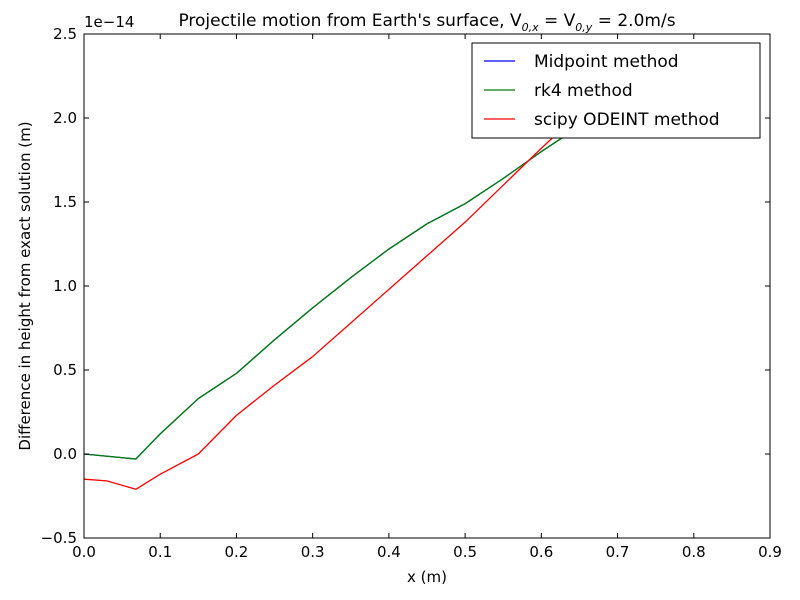 This screenshot has width=800, height=600. I want to click on x-tick-label: 0.8, so click(694, 552).